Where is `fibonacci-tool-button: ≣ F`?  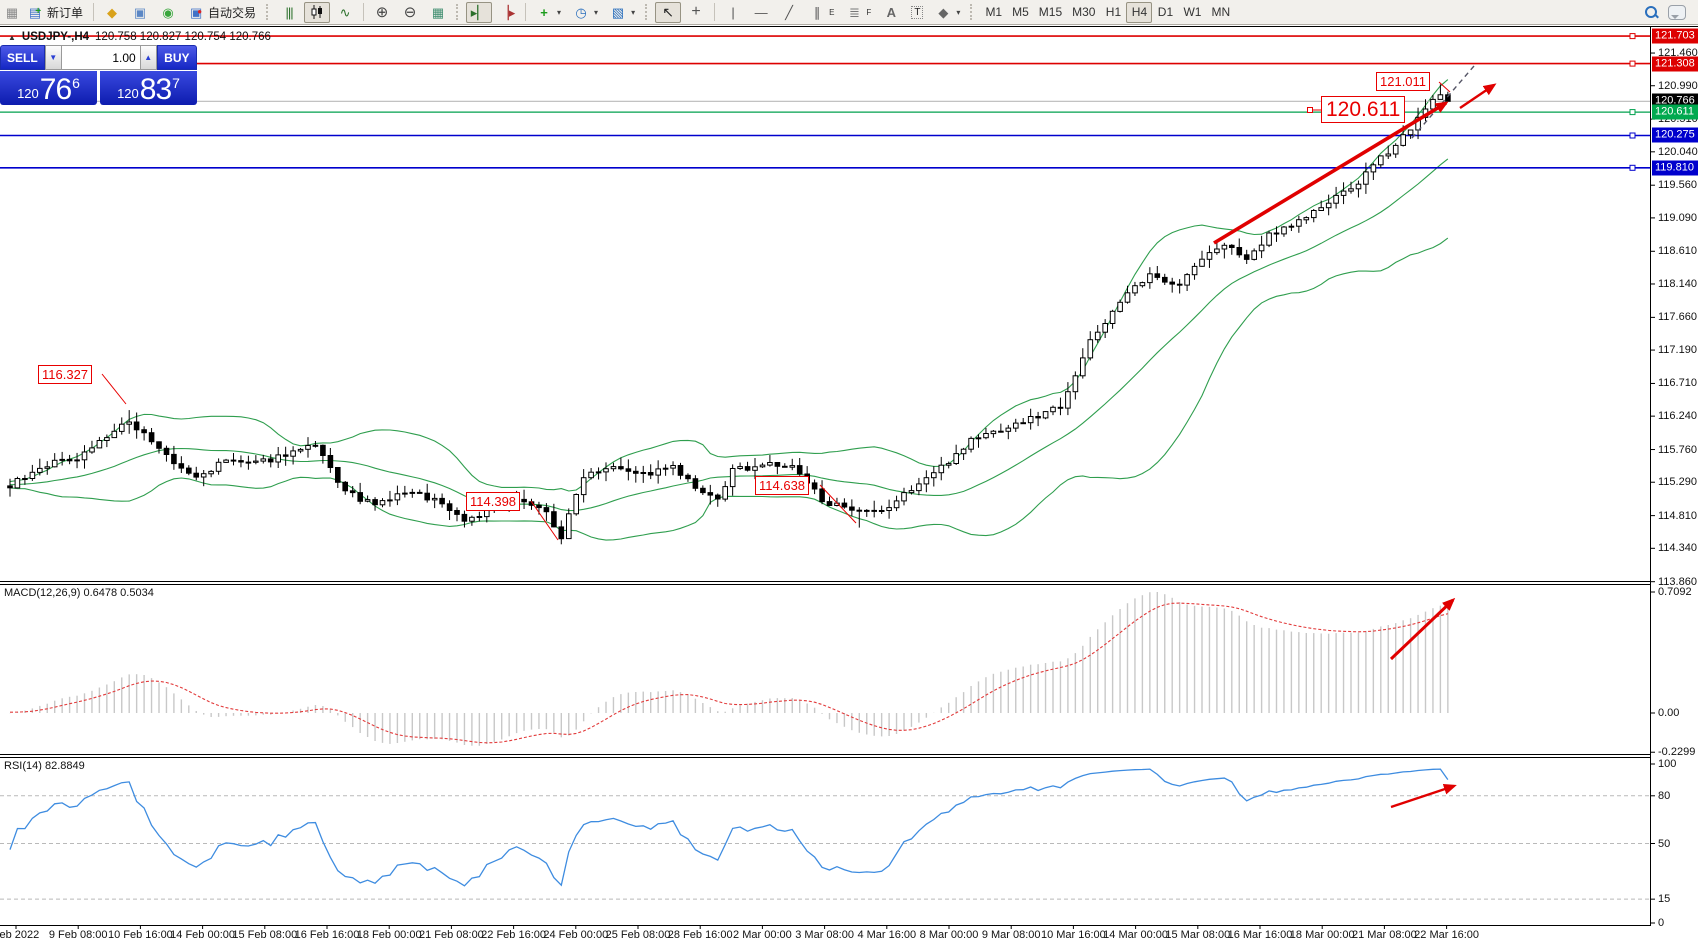 fibonacci-tool-button: ≣ F is located at coordinates (858, 12).